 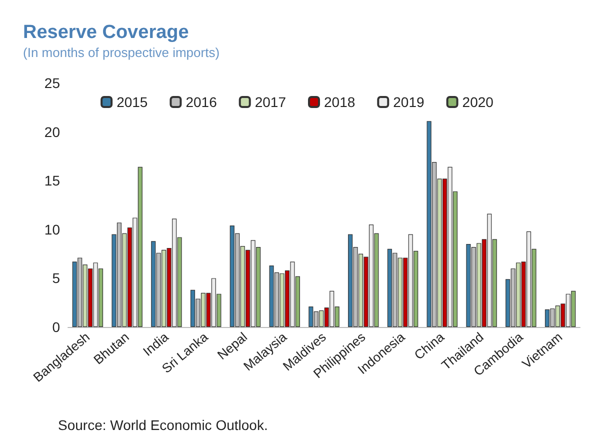 I want to click on y-tick-label: 15, so click(x=52, y=180).